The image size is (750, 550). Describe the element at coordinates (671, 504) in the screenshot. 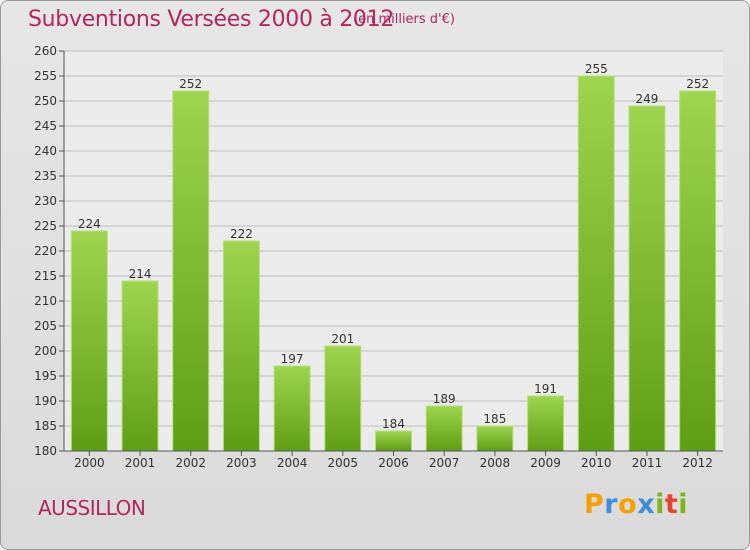

I see `logo-letter: t` at that location.